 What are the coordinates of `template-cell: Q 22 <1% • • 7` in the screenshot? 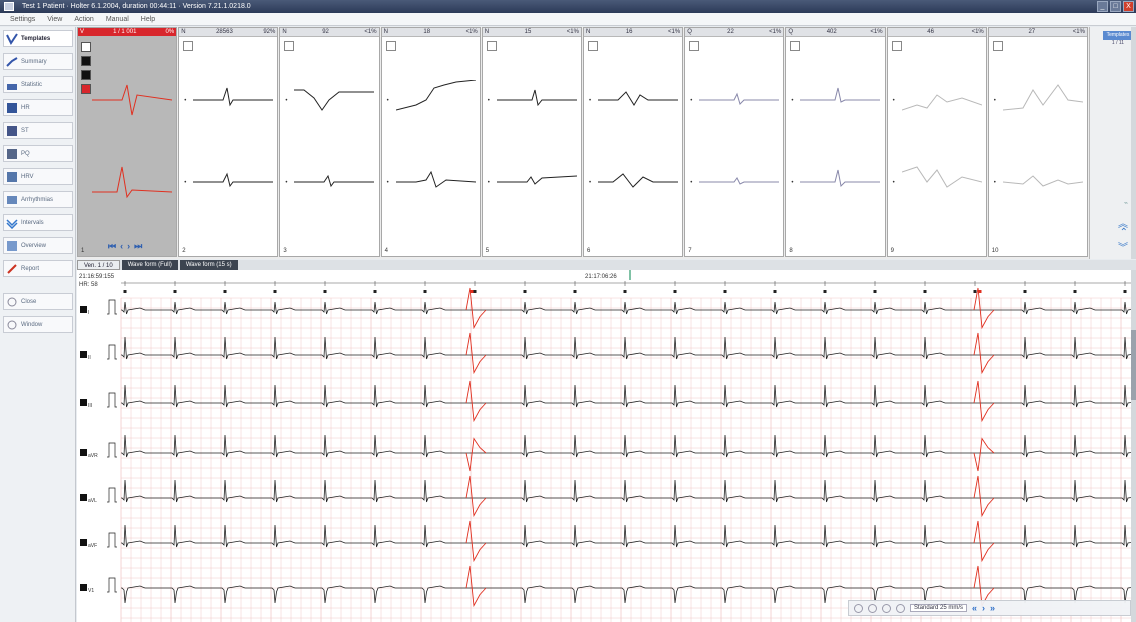 It's located at (734, 142).